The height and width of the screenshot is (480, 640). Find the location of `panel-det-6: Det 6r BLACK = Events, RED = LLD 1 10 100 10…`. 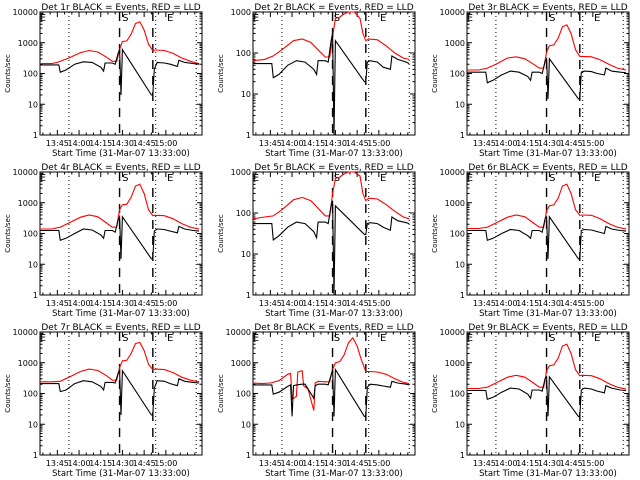

panel-det-6: Det 6r BLACK = Events, RED = LLD 1 10 100 10… is located at coordinates (530, 241).